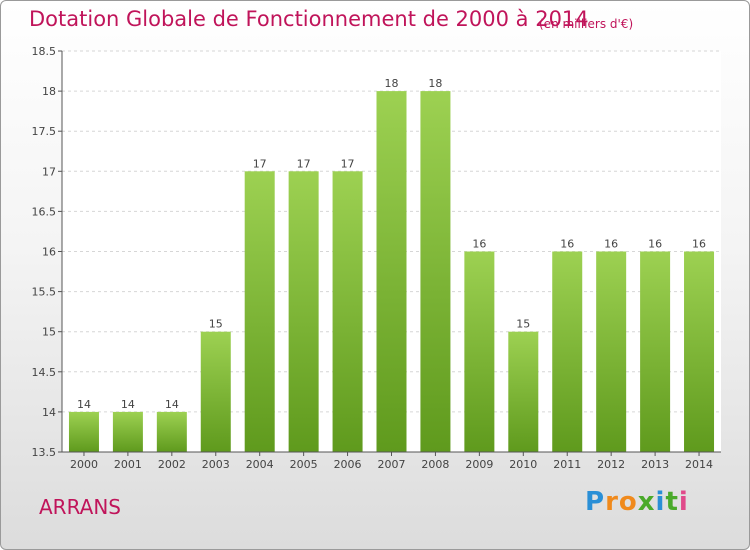 This screenshot has height=550, width=750. Describe the element at coordinates (612, 502) in the screenshot. I see `logo-letter: r` at that location.